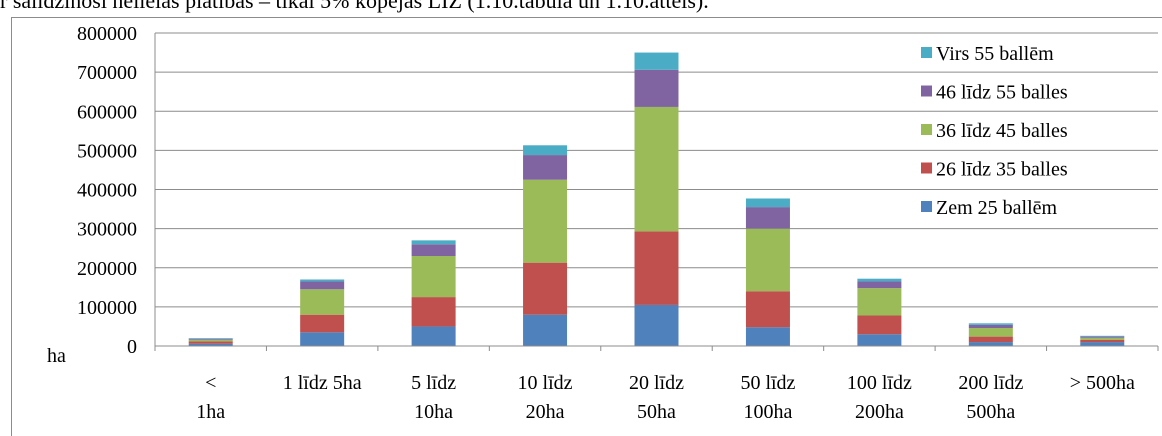 Image resolution: width=1162 pixels, height=436 pixels. I want to click on y-tick-label: 300000, so click(107, 230).